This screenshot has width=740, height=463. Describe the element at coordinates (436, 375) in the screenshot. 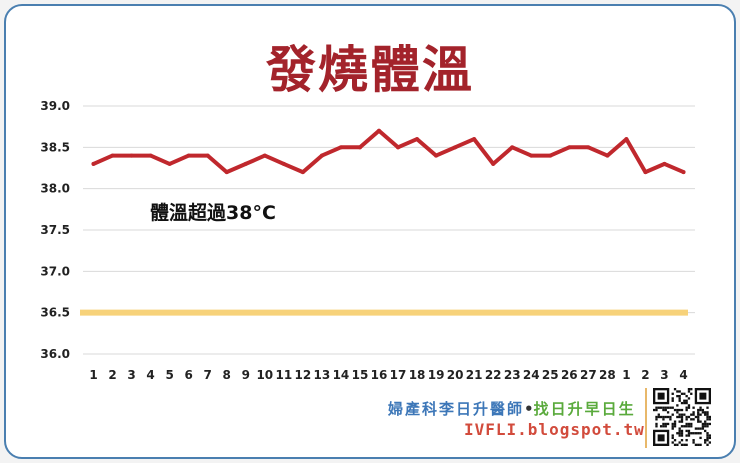

I see `x-tick-label: 19` at that location.